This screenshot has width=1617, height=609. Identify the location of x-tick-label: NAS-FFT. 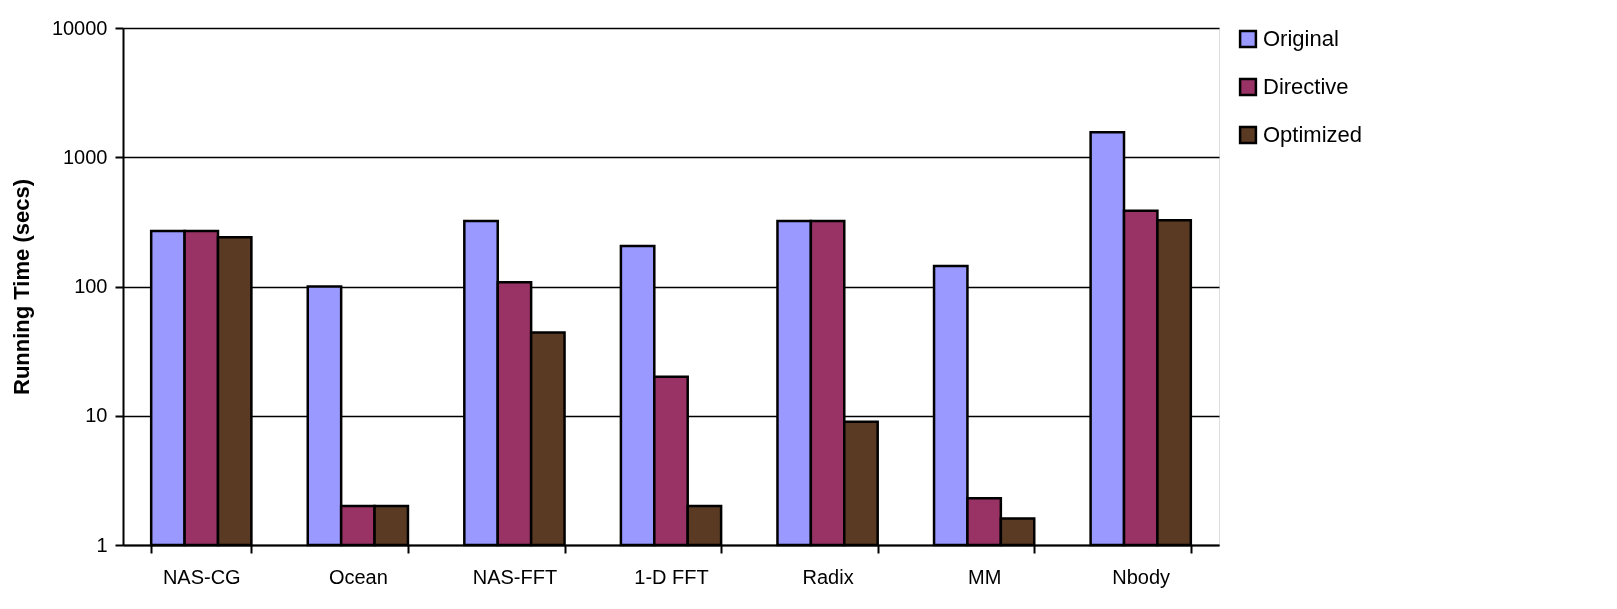
(515, 576).